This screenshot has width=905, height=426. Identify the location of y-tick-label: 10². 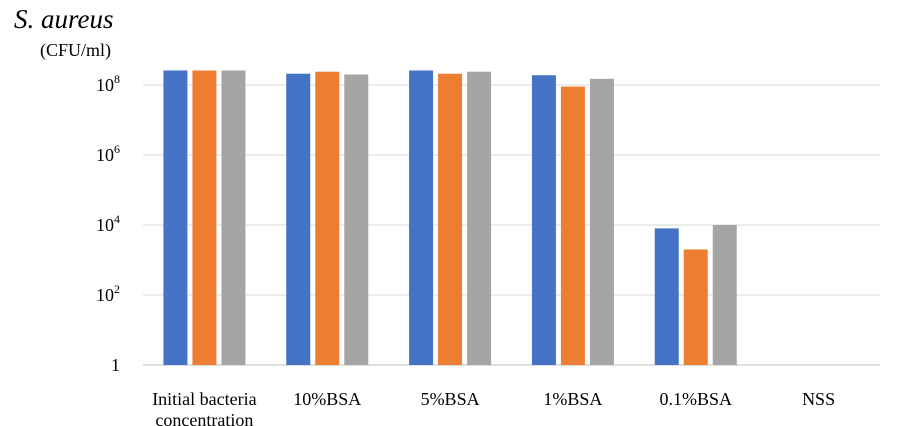
(108, 293).